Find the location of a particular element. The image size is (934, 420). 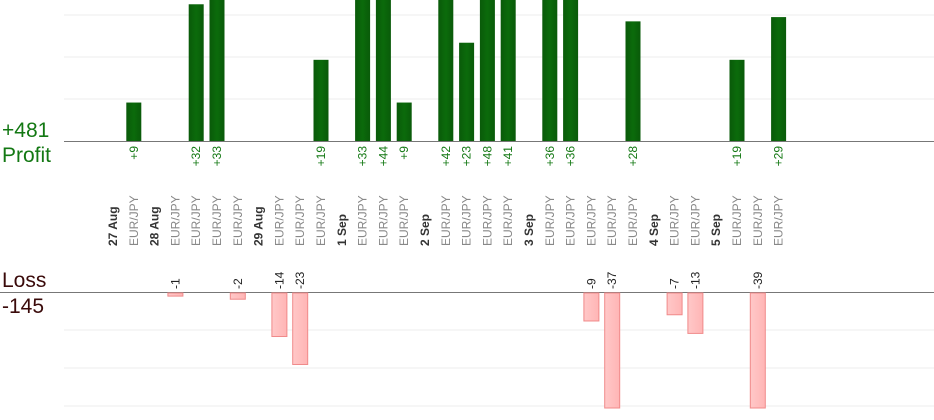

profit-total: +481 is located at coordinates (26, 130).